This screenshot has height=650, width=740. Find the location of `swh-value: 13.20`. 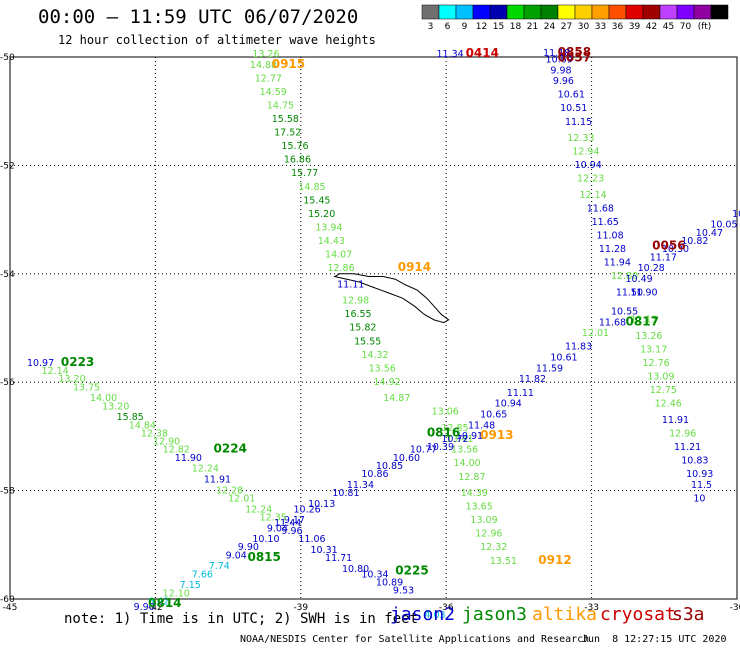

swh-value: 13.20 is located at coordinates (115, 406).